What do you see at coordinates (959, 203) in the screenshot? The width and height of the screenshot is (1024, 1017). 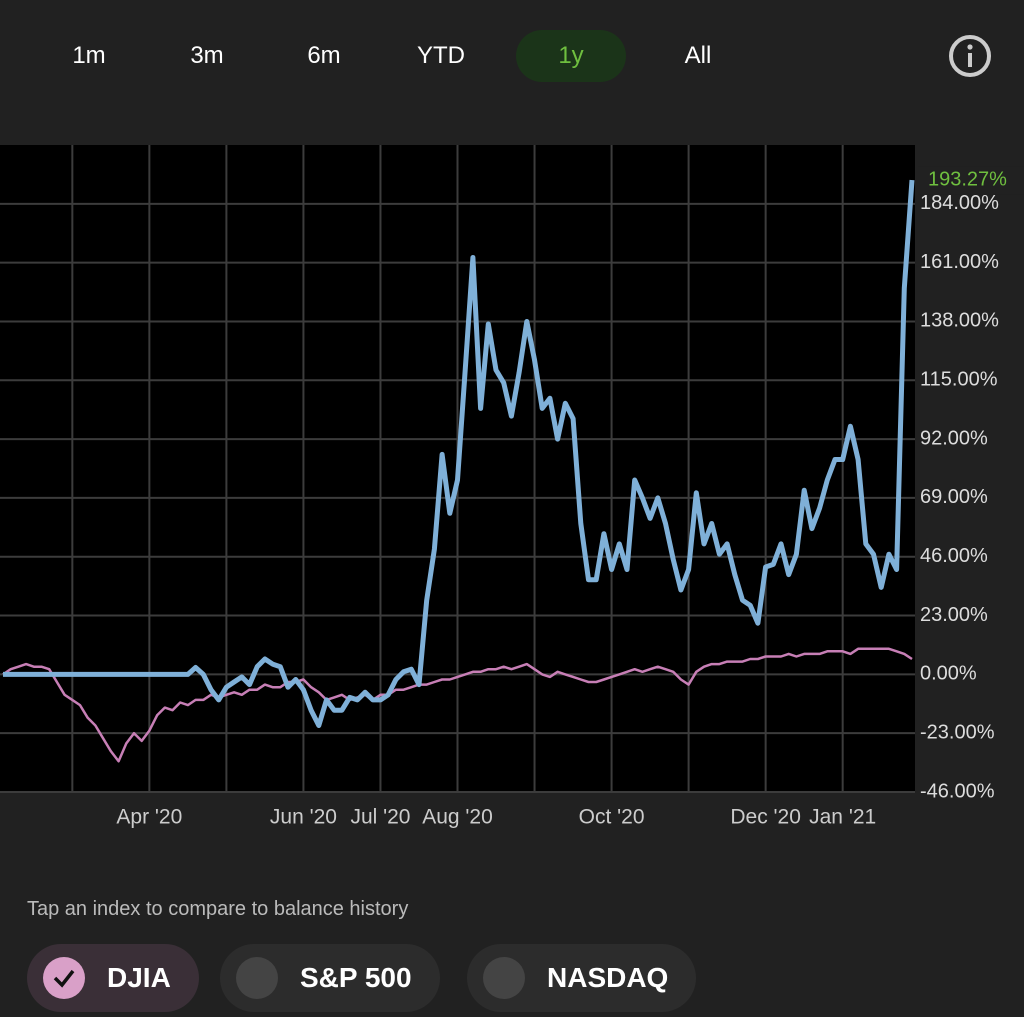 I see `y-tick-label: 184.00%` at bounding box center [959, 203].